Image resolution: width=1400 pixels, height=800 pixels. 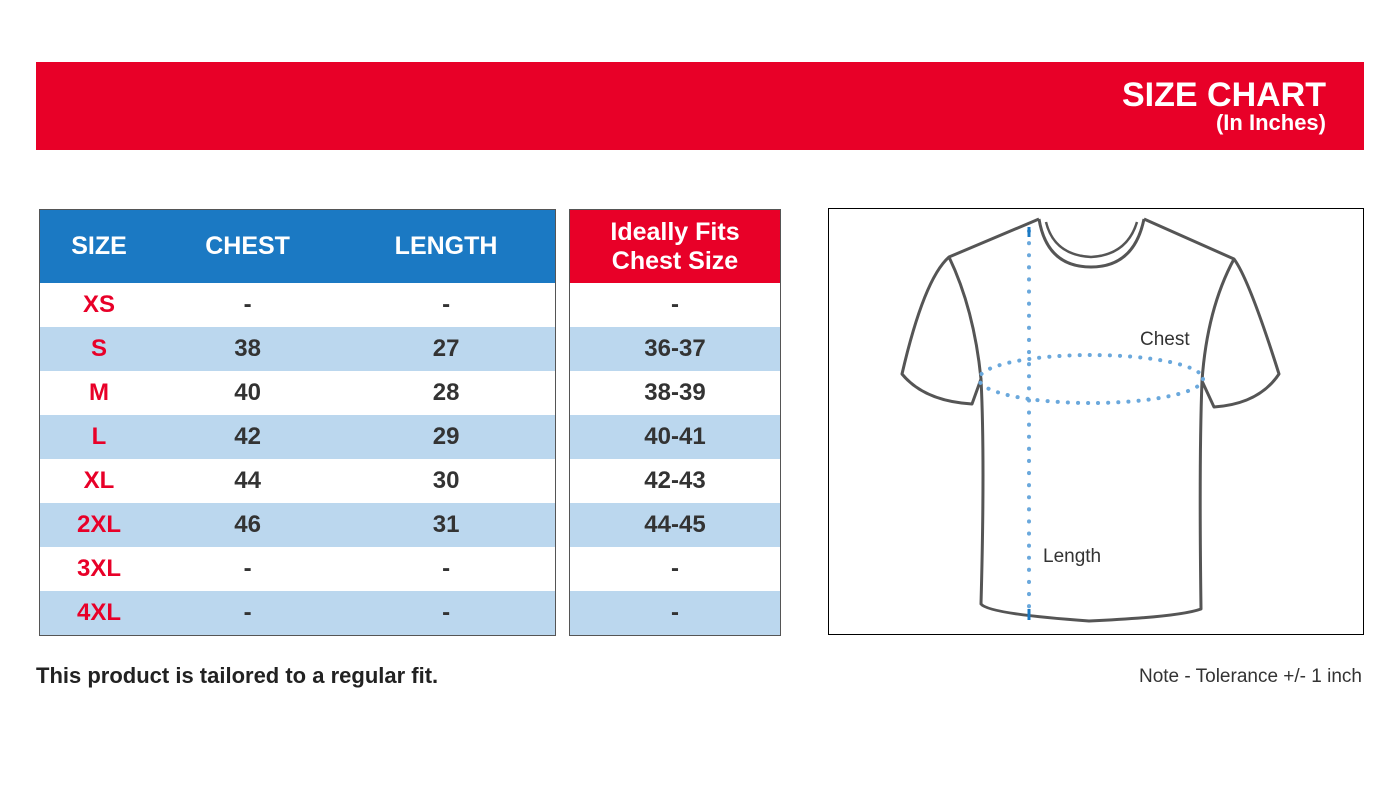 What do you see at coordinates (446, 437) in the screenshot?
I see `cell-length: 29` at bounding box center [446, 437].